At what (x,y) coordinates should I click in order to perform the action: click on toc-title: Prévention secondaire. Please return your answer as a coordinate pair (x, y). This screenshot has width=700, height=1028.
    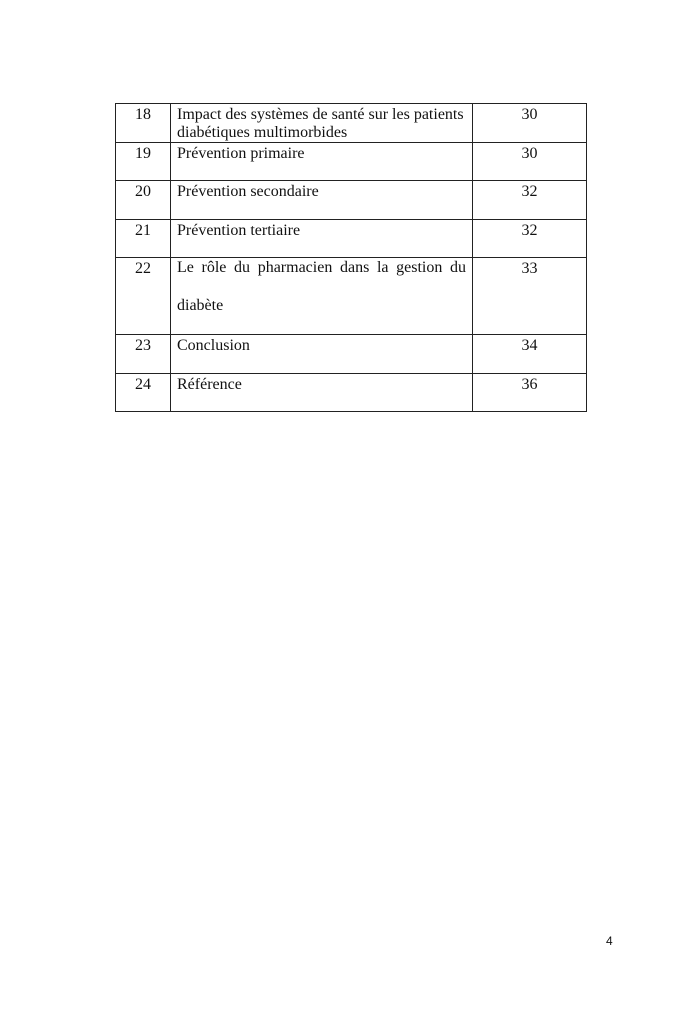
    Looking at the image, I should click on (321, 200).